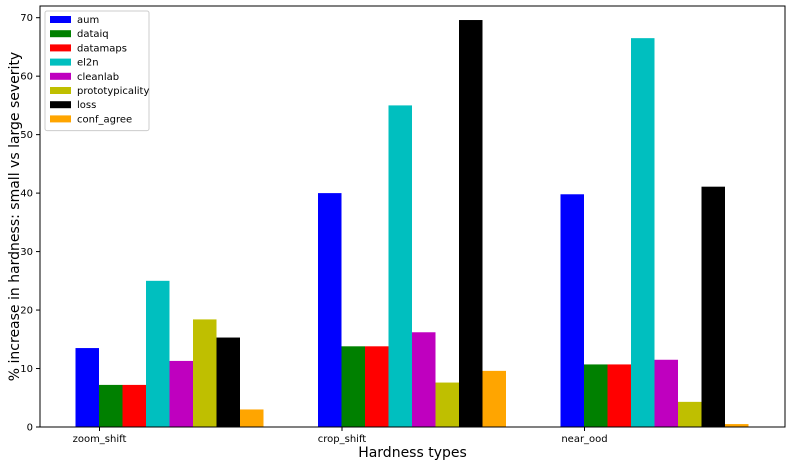  What do you see at coordinates (471, 224) in the screenshot?
I see `bar-loss-crop_shift` at bounding box center [471, 224].